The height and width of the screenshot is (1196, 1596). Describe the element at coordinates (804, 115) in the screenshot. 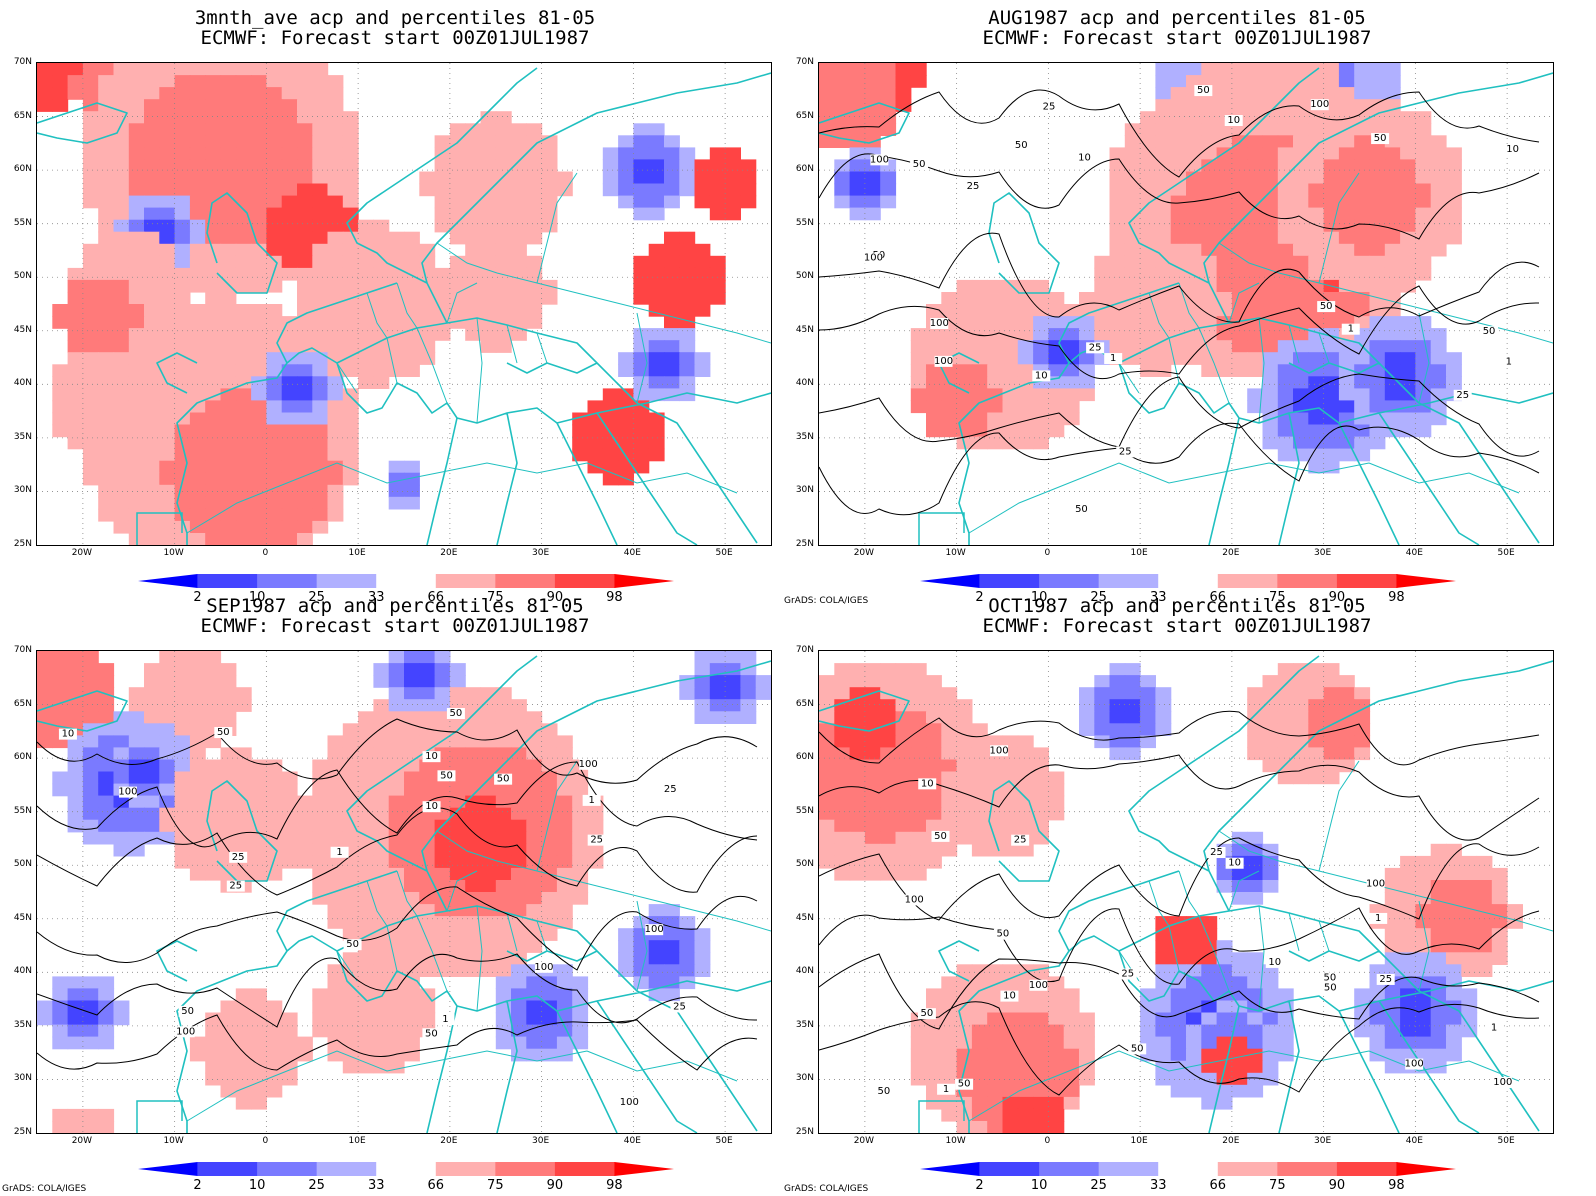

I see `lat-label: 65N` at that location.